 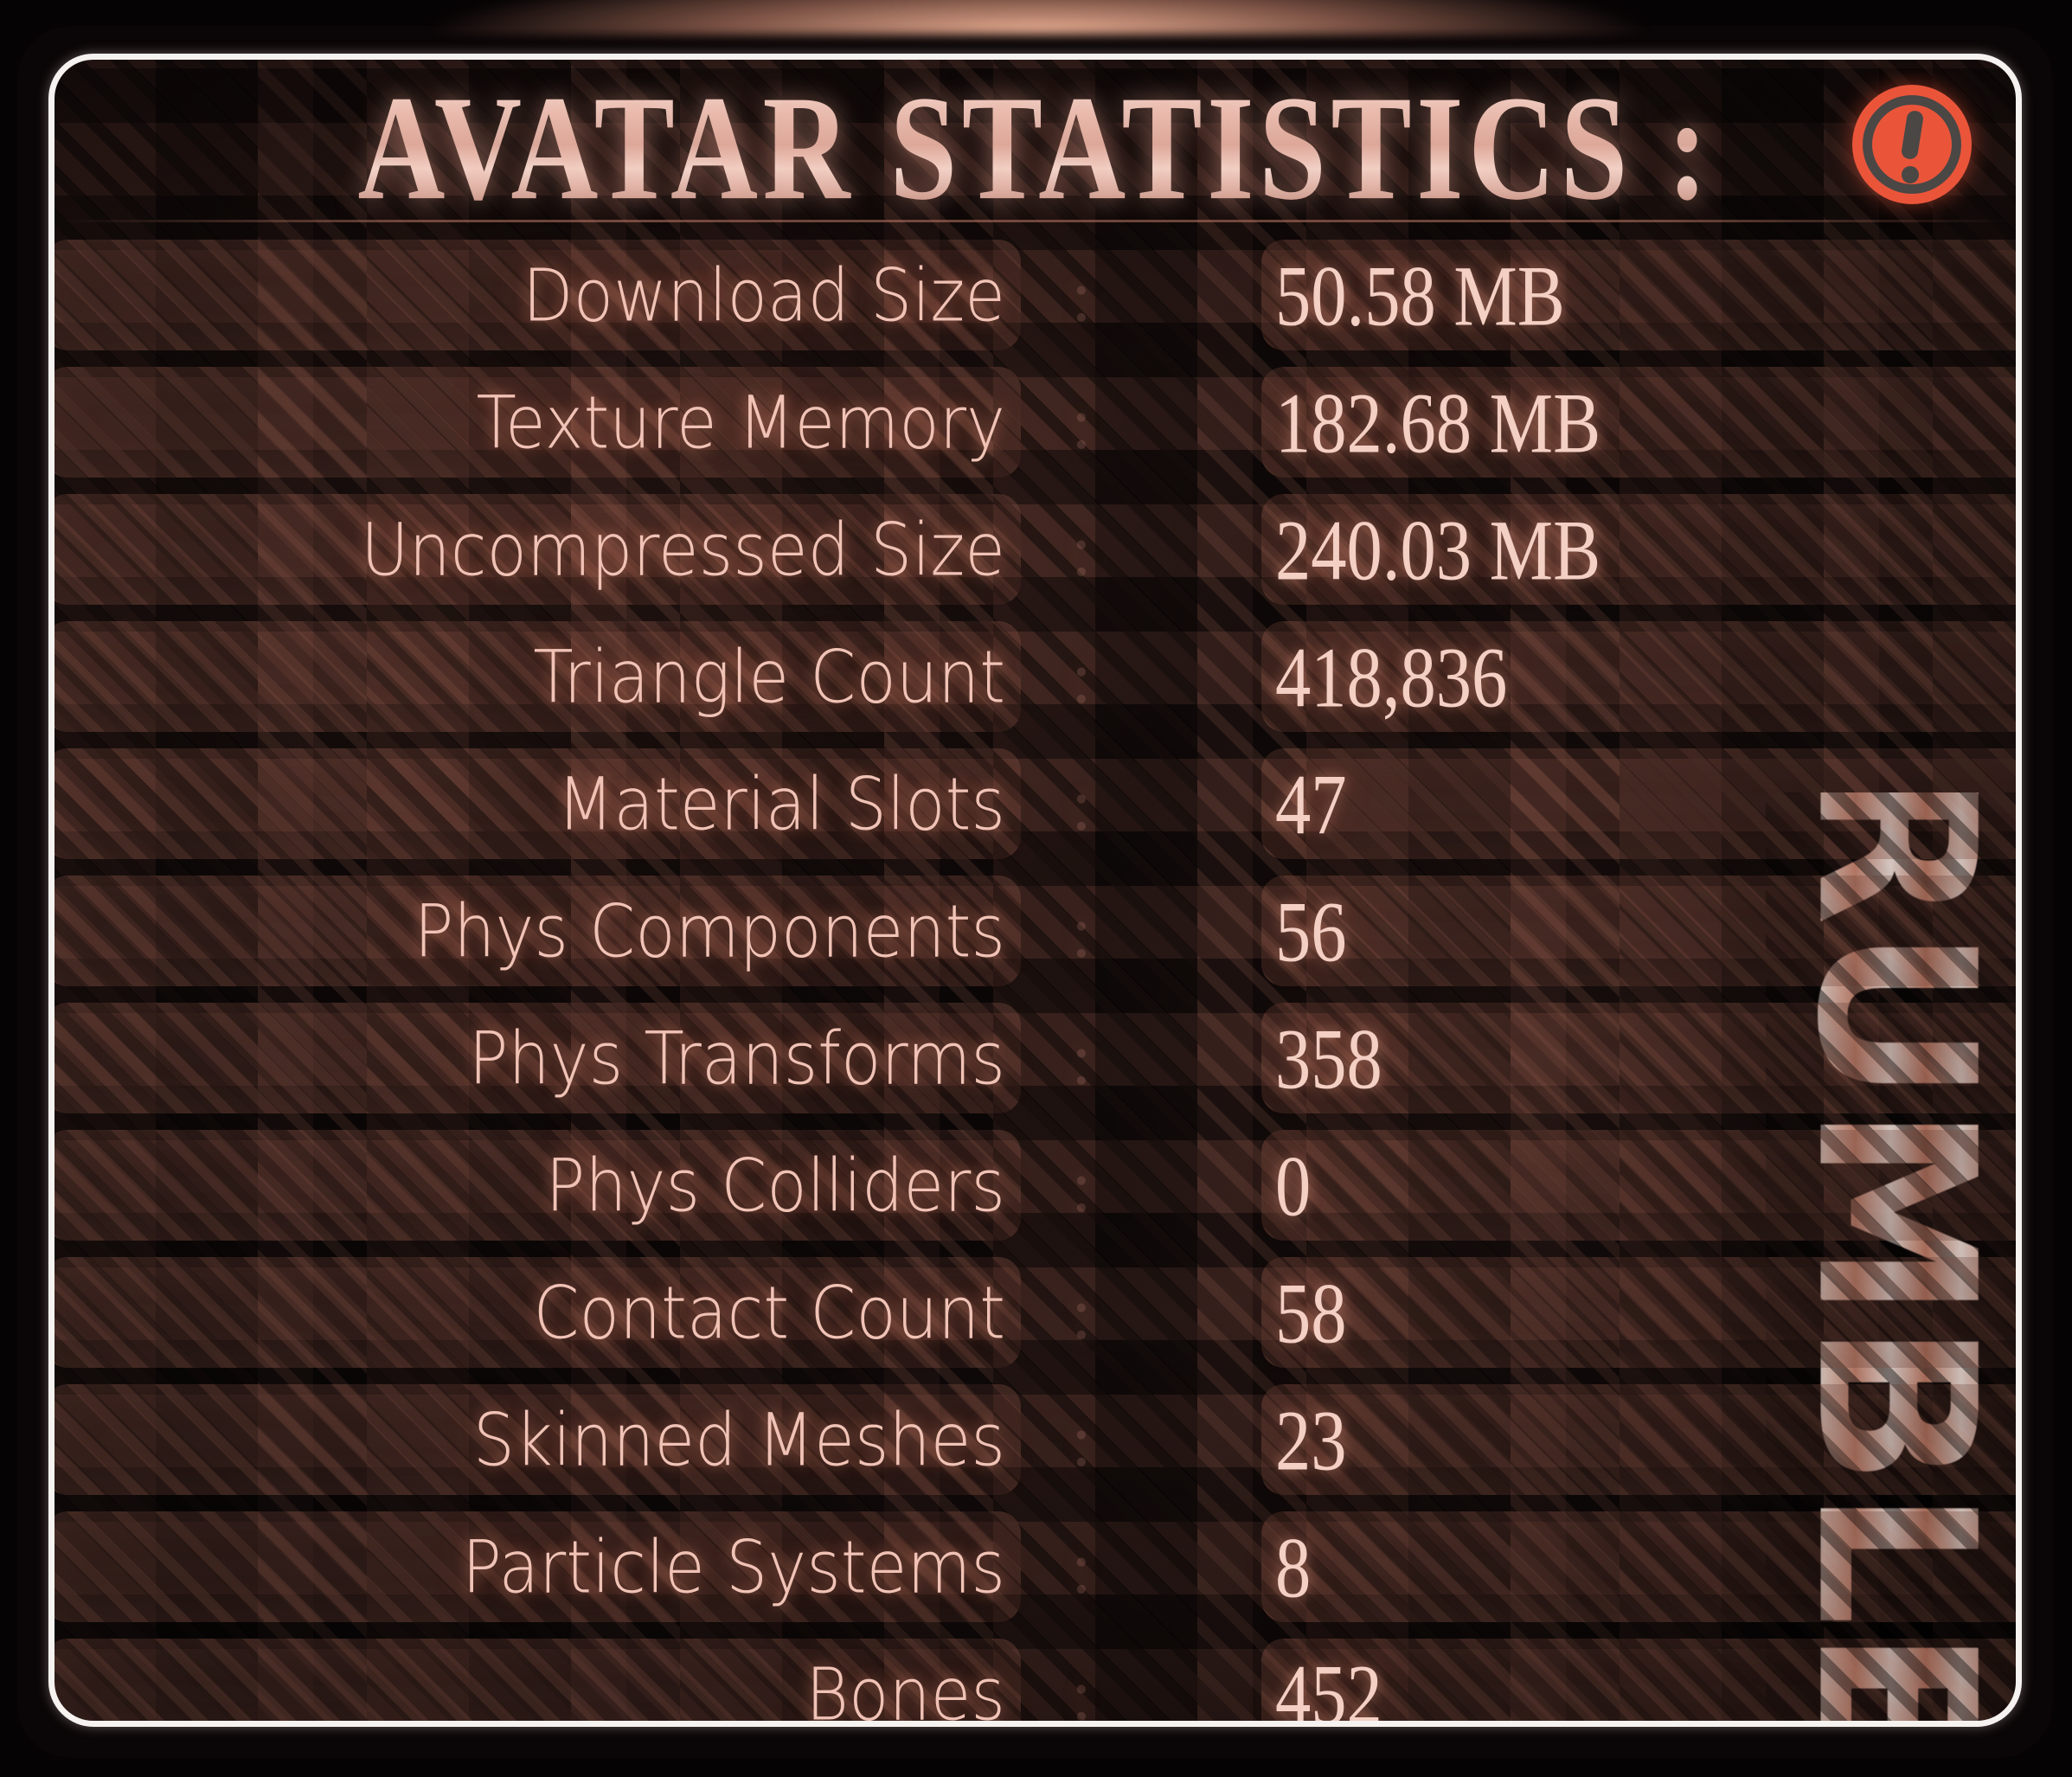 What do you see at coordinates (682, 550) in the screenshot?
I see `stat-label: Uncompressed Size` at bounding box center [682, 550].